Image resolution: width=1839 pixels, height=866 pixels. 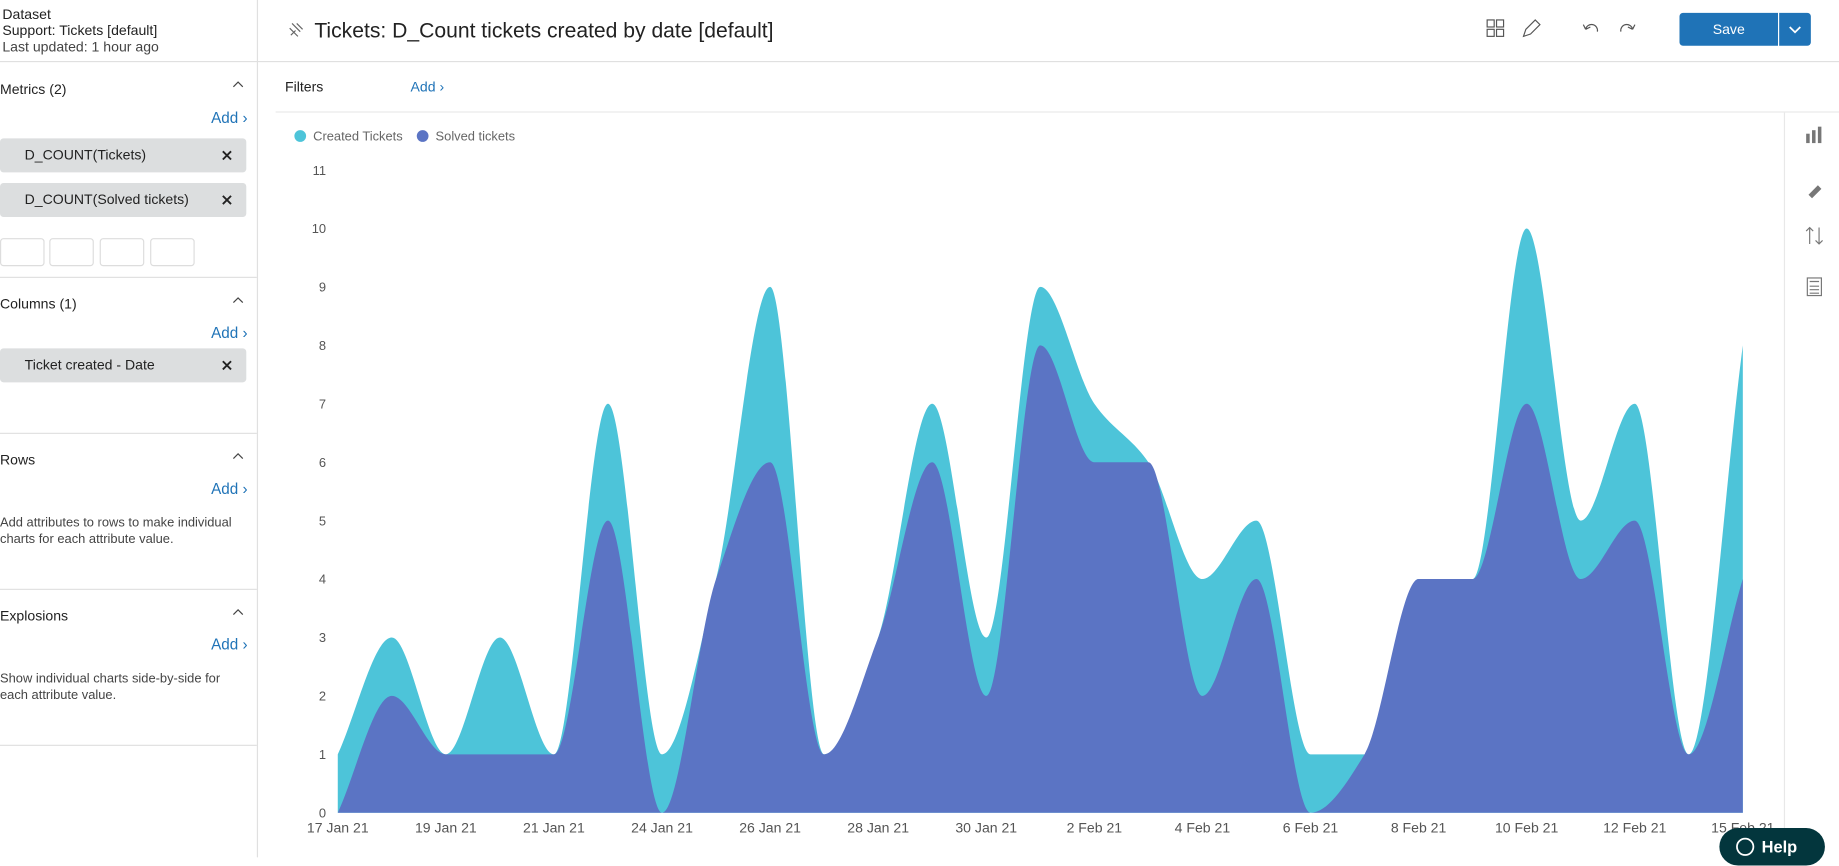 I want to click on metric-pill: D_COUNT(Solved tickets), so click(x=123, y=199).